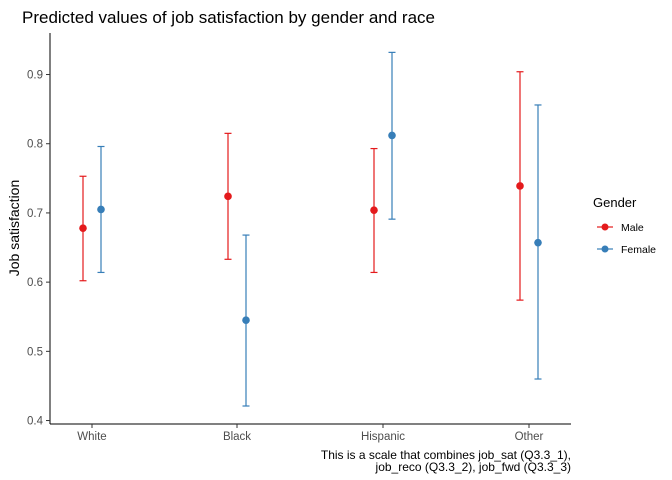 This screenshot has height=480, width=672. What do you see at coordinates (310, 433) in the screenshot?
I see `x-axis-ticks: White Black Hispanic Other` at bounding box center [310, 433].